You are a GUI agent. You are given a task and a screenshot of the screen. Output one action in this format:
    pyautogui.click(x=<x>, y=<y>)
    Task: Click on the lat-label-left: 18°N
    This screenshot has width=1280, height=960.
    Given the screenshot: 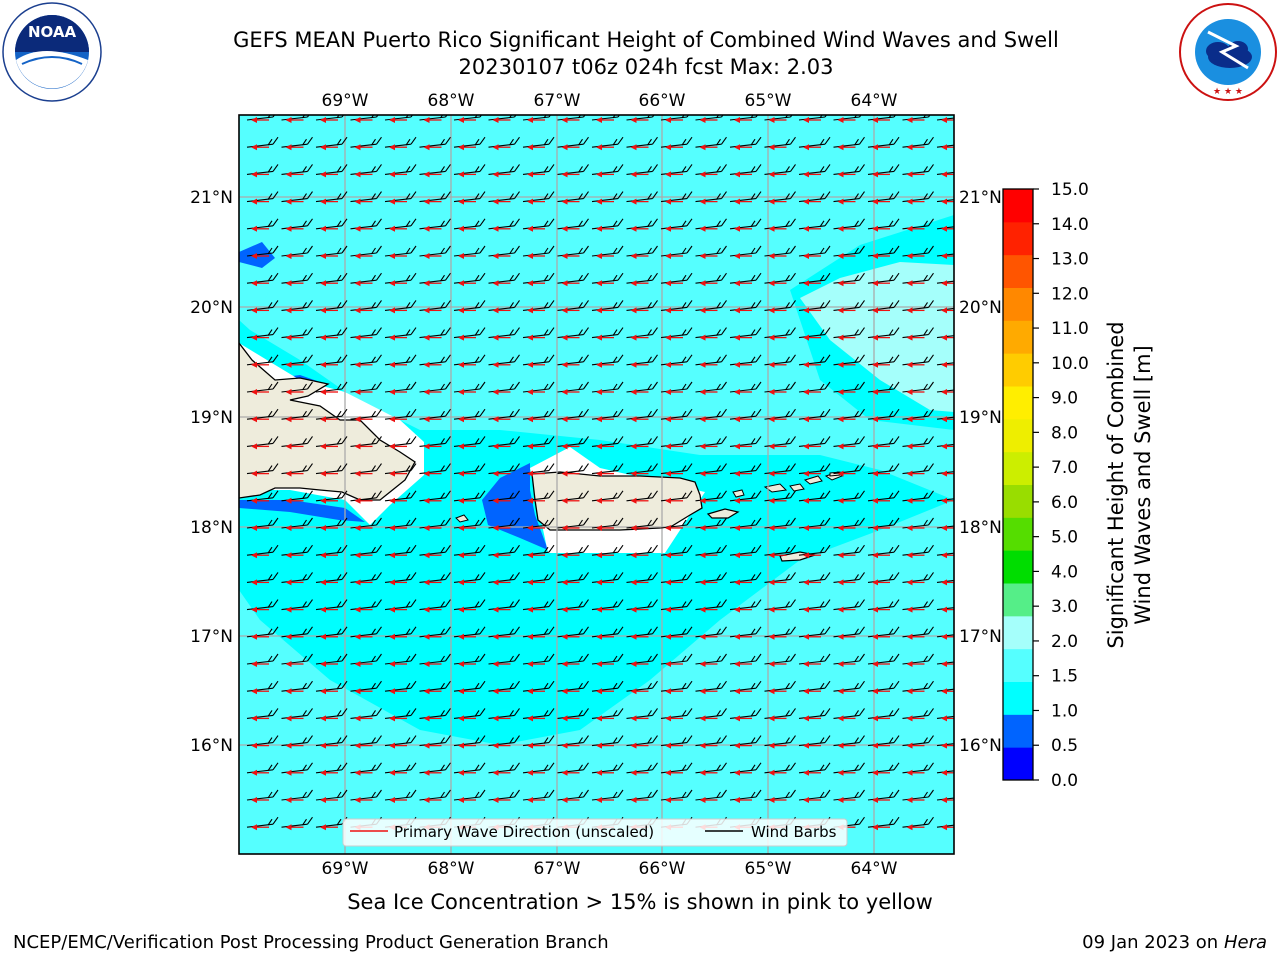 What is the action you would take?
    pyautogui.click(x=211, y=528)
    